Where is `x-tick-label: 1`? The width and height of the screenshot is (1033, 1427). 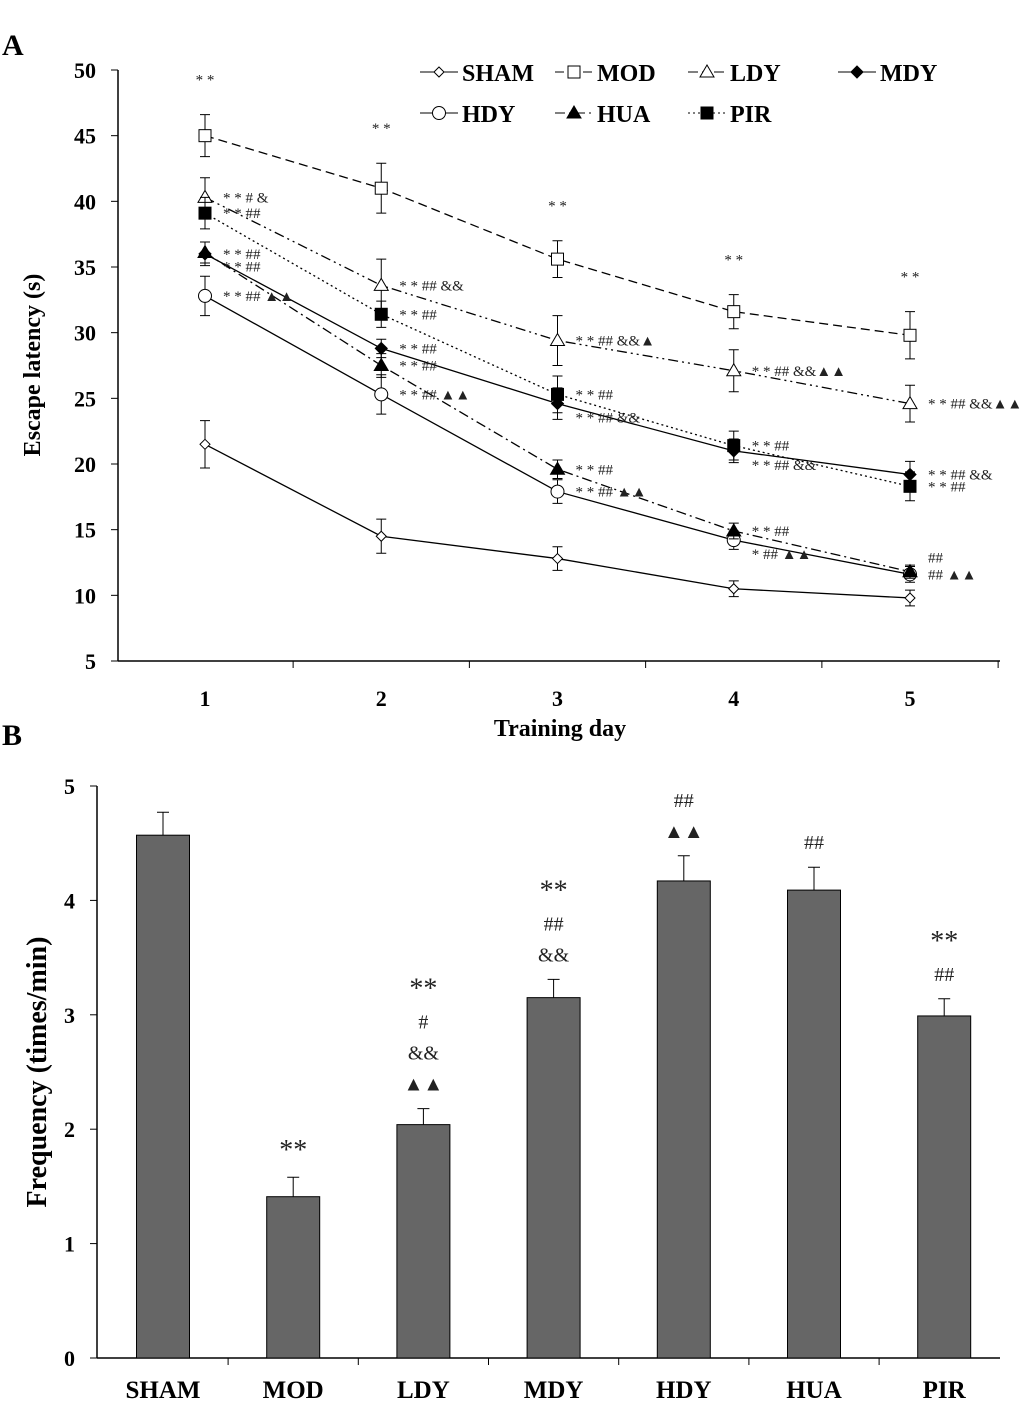 x-tick-label: 1 is located at coordinates (205, 698).